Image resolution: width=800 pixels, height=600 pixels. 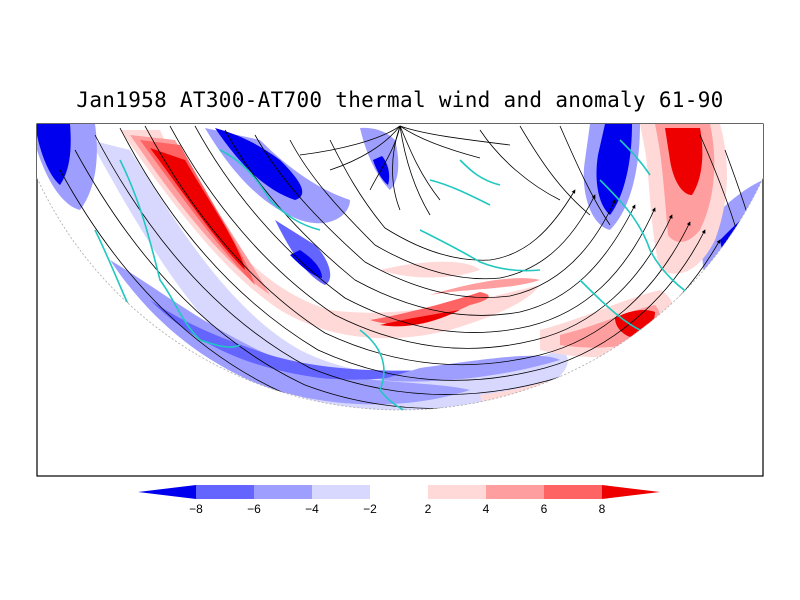 I want to click on colorbar-label: 4, so click(x=486, y=509).